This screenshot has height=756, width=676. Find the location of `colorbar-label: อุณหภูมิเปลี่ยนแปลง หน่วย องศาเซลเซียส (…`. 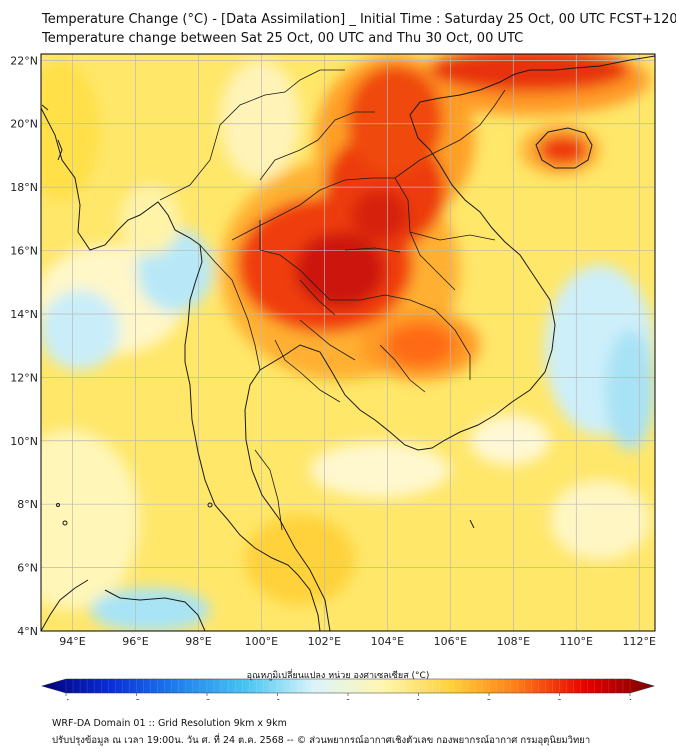

colorbar-label: อุณหภูมิเปลี่ยนแปลง หน่วย องศาเซลเซียส (… is located at coordinates (338, 676).